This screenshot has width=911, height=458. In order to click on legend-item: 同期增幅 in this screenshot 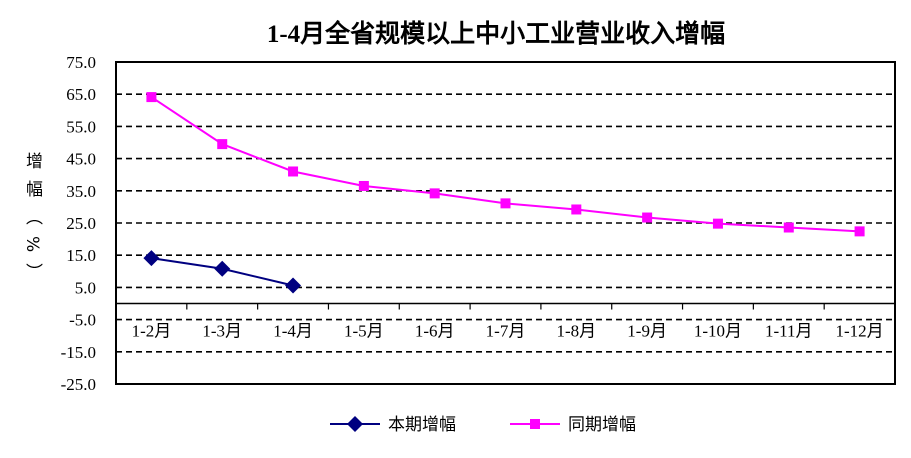, I will do `click(573, 424)`.